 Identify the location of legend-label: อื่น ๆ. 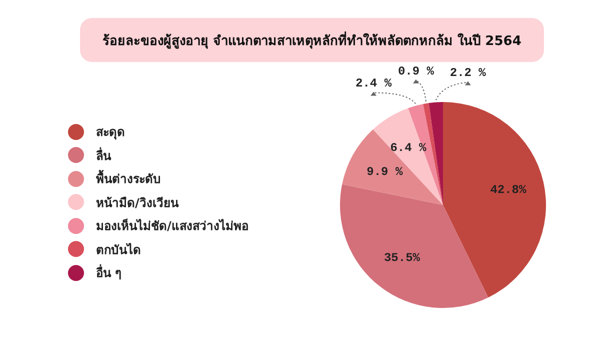
(109, 272).